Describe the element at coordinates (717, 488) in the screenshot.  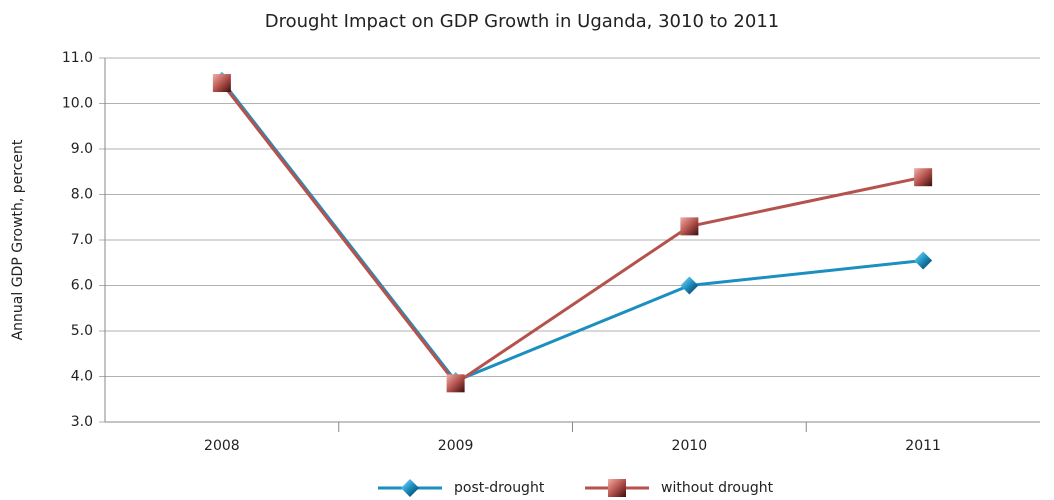
I see `legend-label: without drought` at that location.